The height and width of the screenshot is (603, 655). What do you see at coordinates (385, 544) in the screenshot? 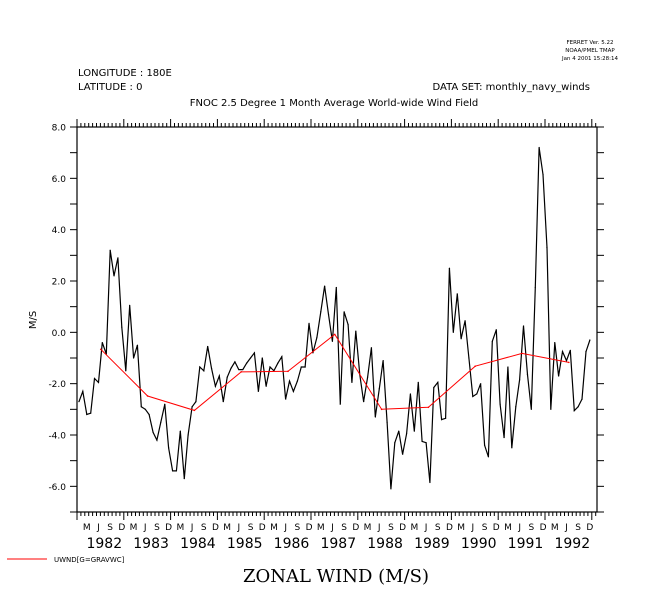
I see `x-year-label: 1988` at bounding box center [385, 544].